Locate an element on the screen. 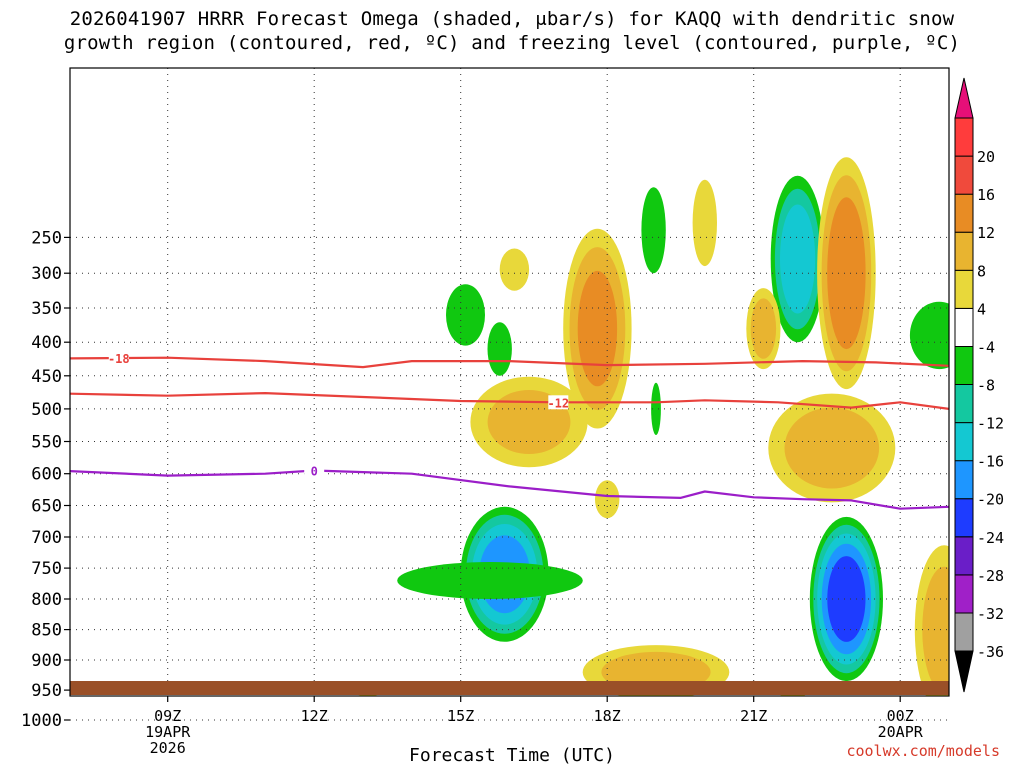  contour-line--18 is located at coordinates (509, 362).